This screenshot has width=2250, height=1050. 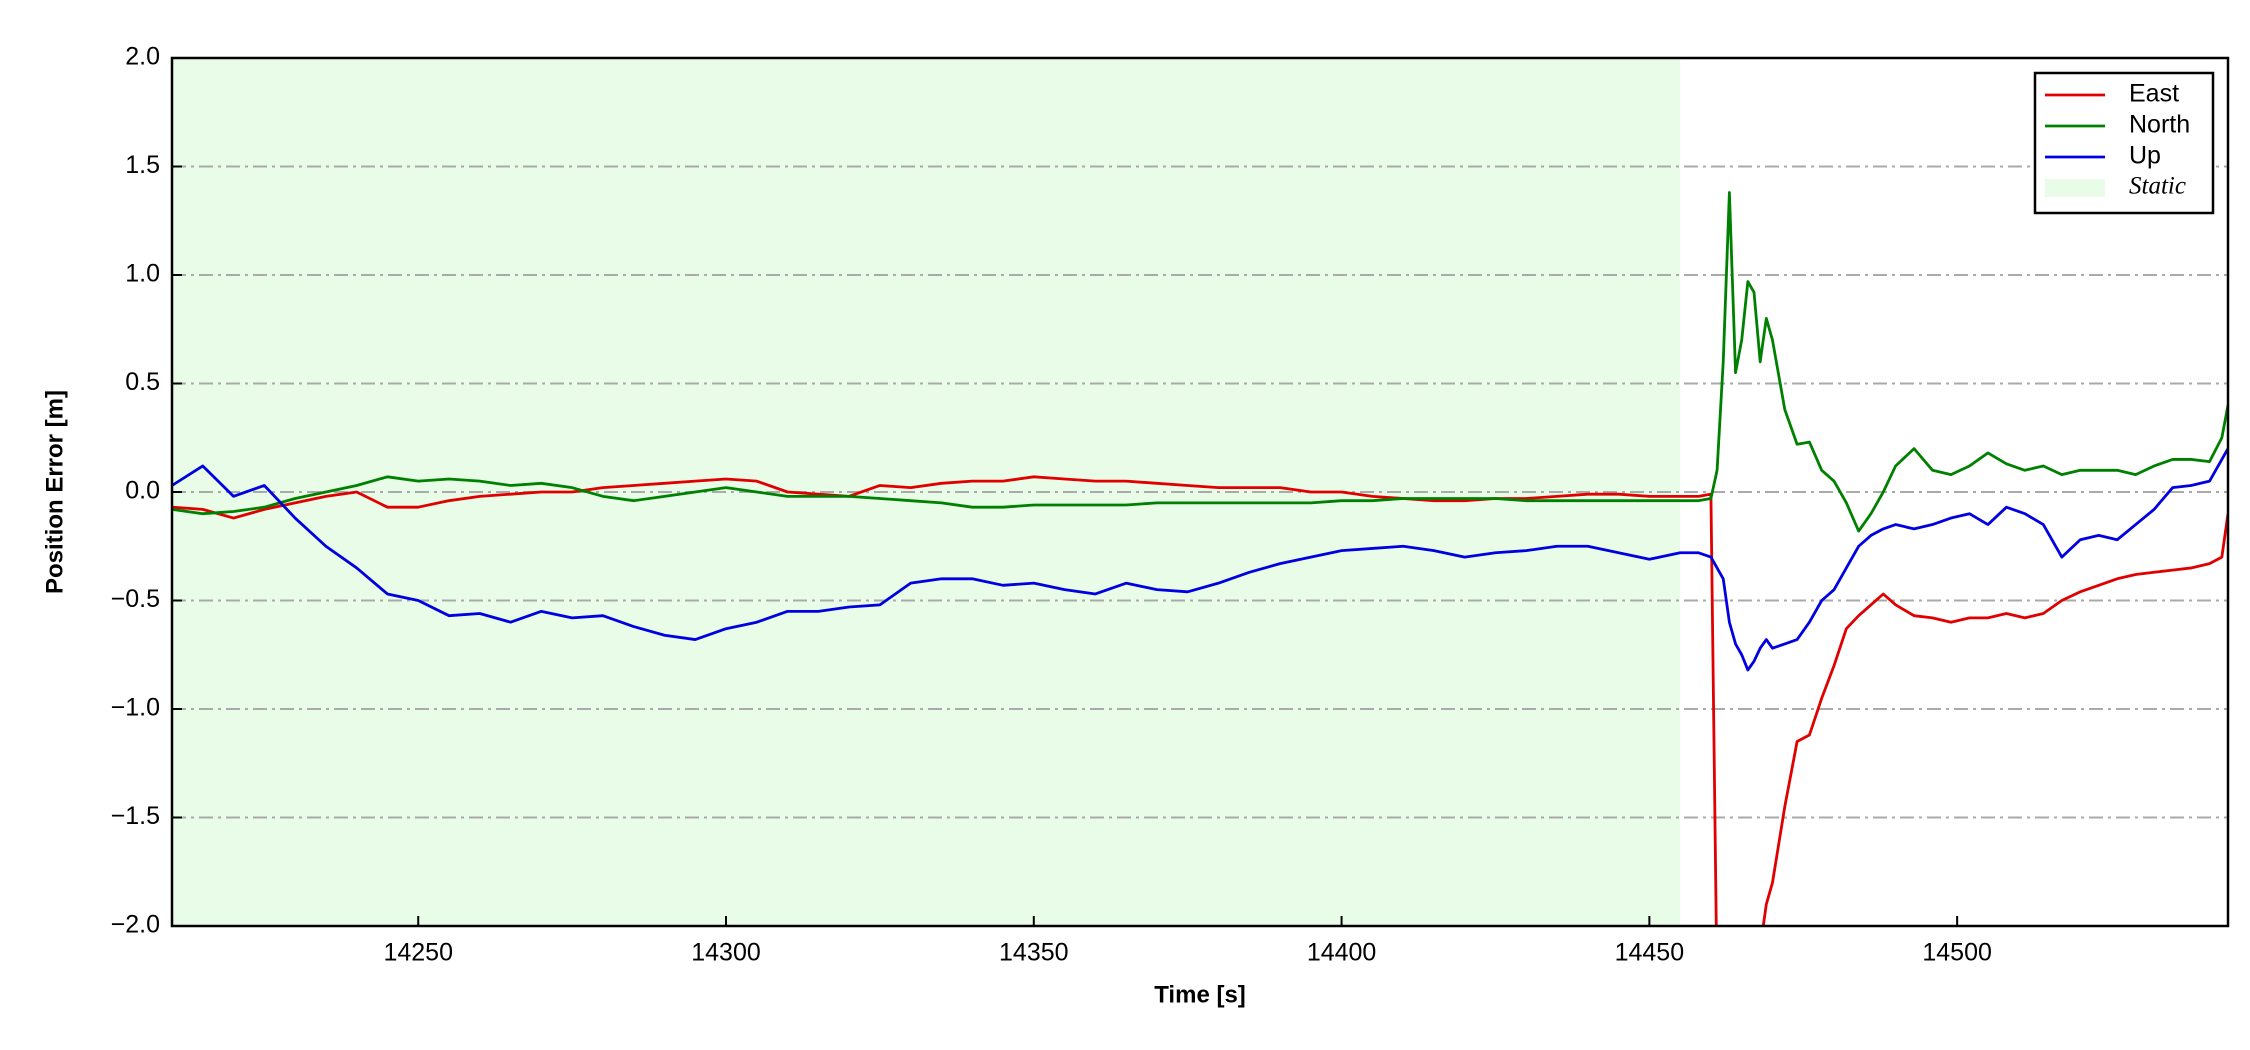 I want to click on y-tick-label: 1.0, so click(x=142, y=274).